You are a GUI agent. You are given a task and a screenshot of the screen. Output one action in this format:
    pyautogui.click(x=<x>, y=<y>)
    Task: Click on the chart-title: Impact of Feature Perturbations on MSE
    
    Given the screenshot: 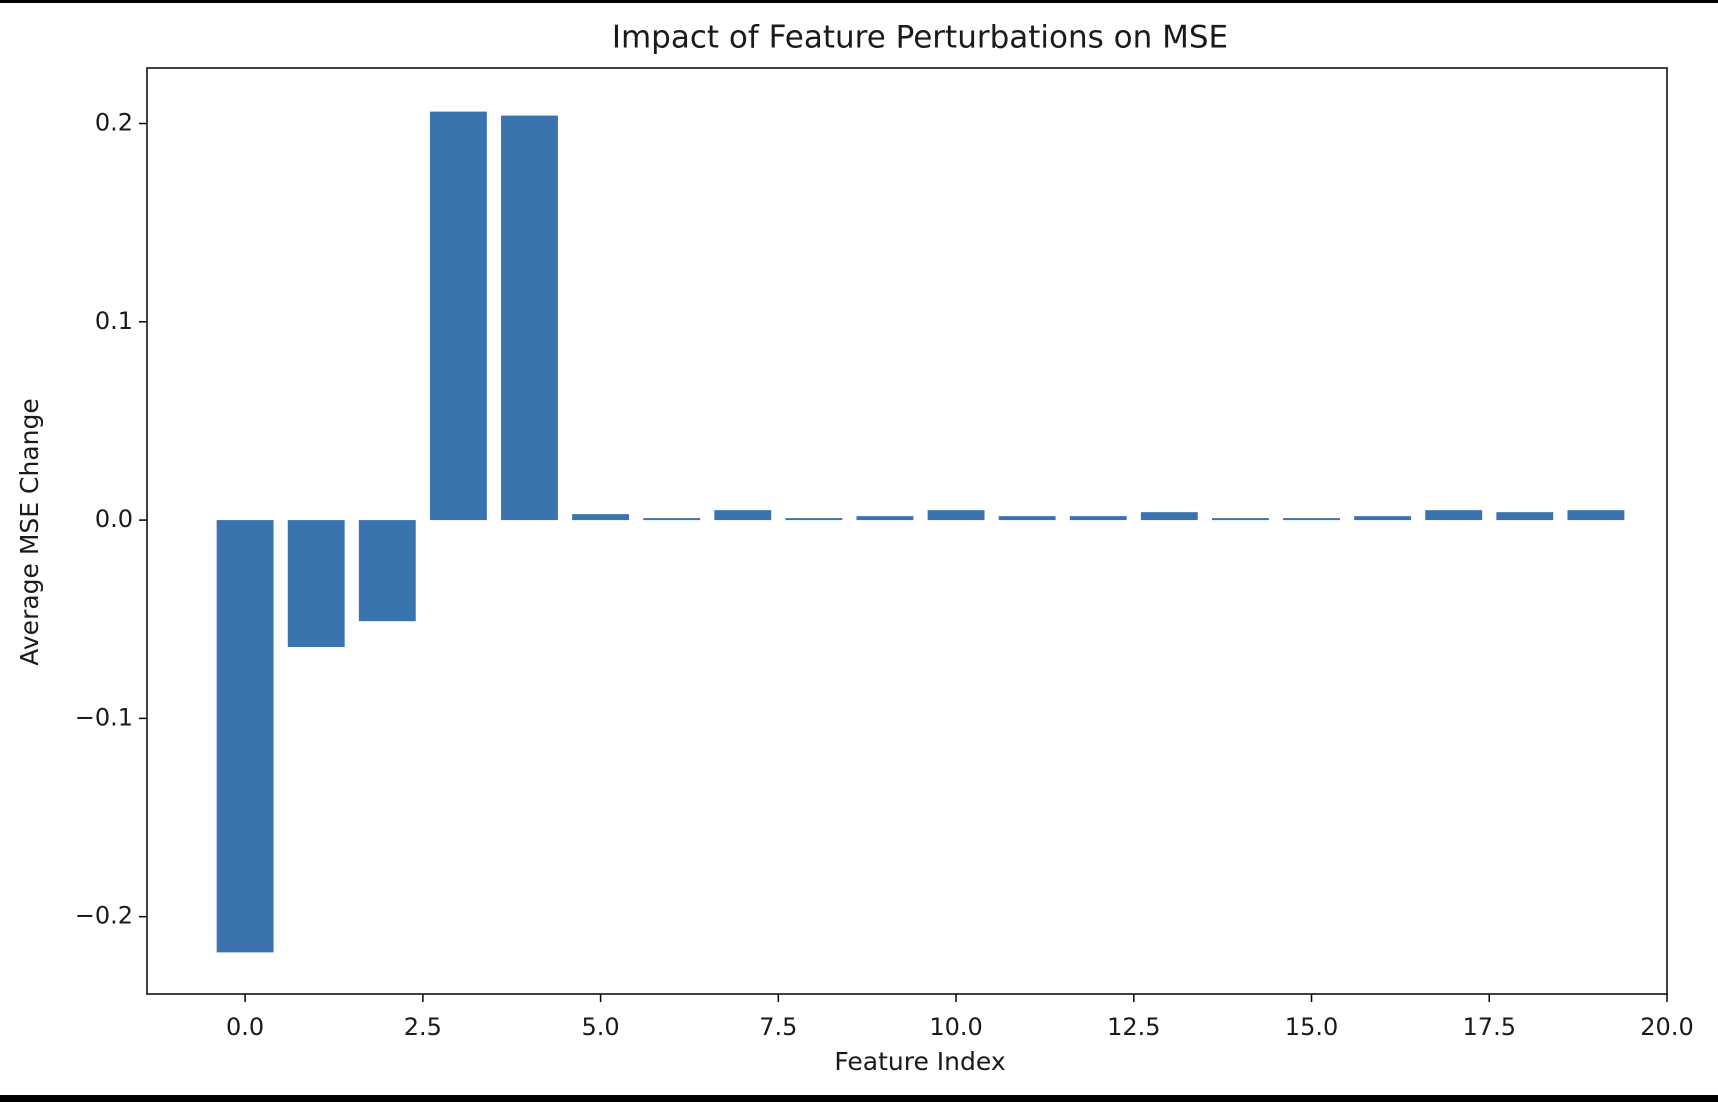 What is the action you would take?
    pyautogui.click(x=920, y=38)
    